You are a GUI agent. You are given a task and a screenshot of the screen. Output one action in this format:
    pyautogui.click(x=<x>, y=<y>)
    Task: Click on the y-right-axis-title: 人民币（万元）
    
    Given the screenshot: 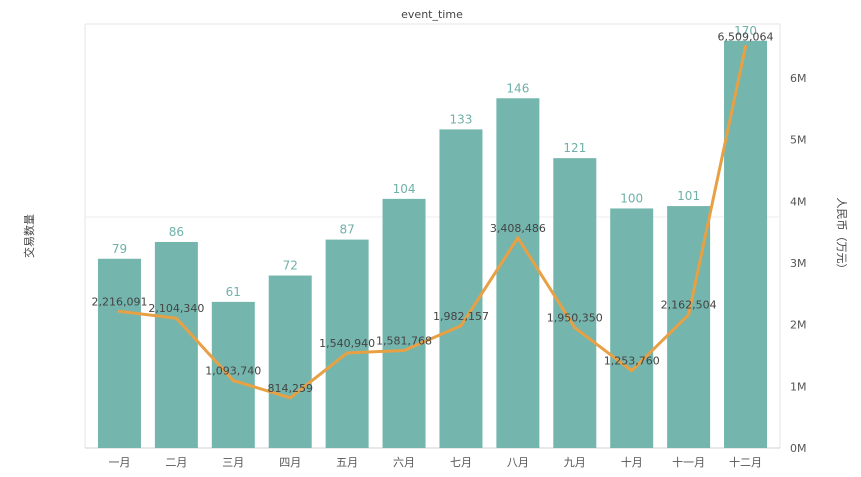 What is the action you would take?
    pyautogui.click(x=841, y=236)
    